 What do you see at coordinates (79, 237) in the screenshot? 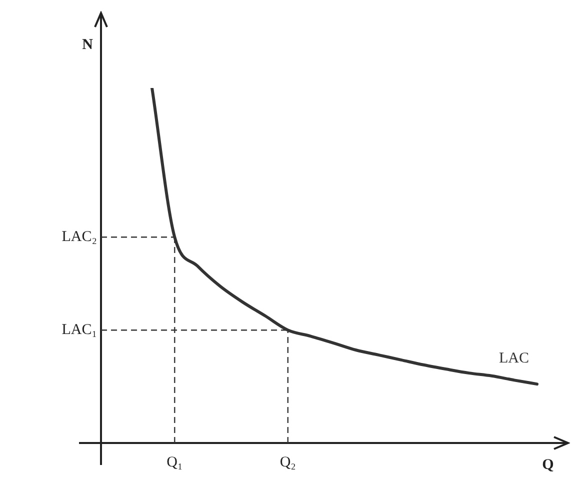
I see `ref-line-label: LAC₂` at bounding box center [79, 237].